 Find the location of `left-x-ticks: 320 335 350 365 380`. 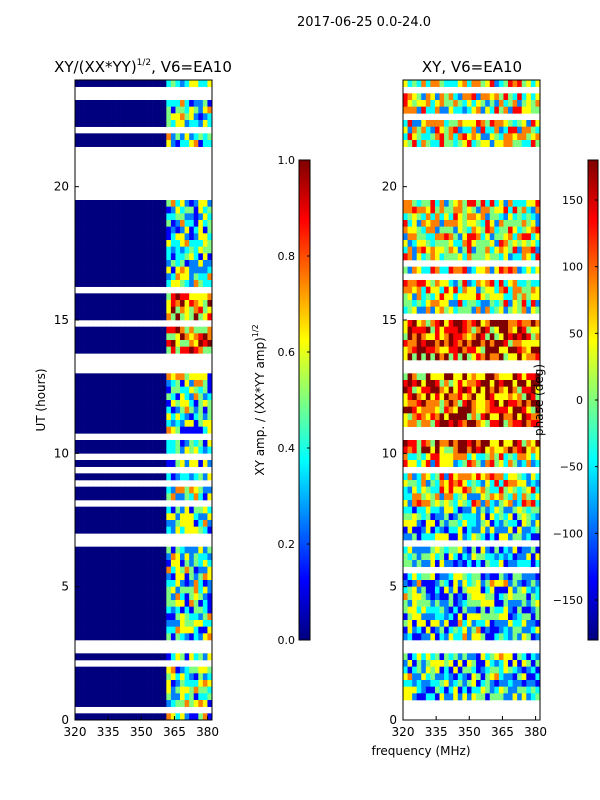

left-x-ticks: 320 335 350 365 380 is located at coordinates (141, 727).